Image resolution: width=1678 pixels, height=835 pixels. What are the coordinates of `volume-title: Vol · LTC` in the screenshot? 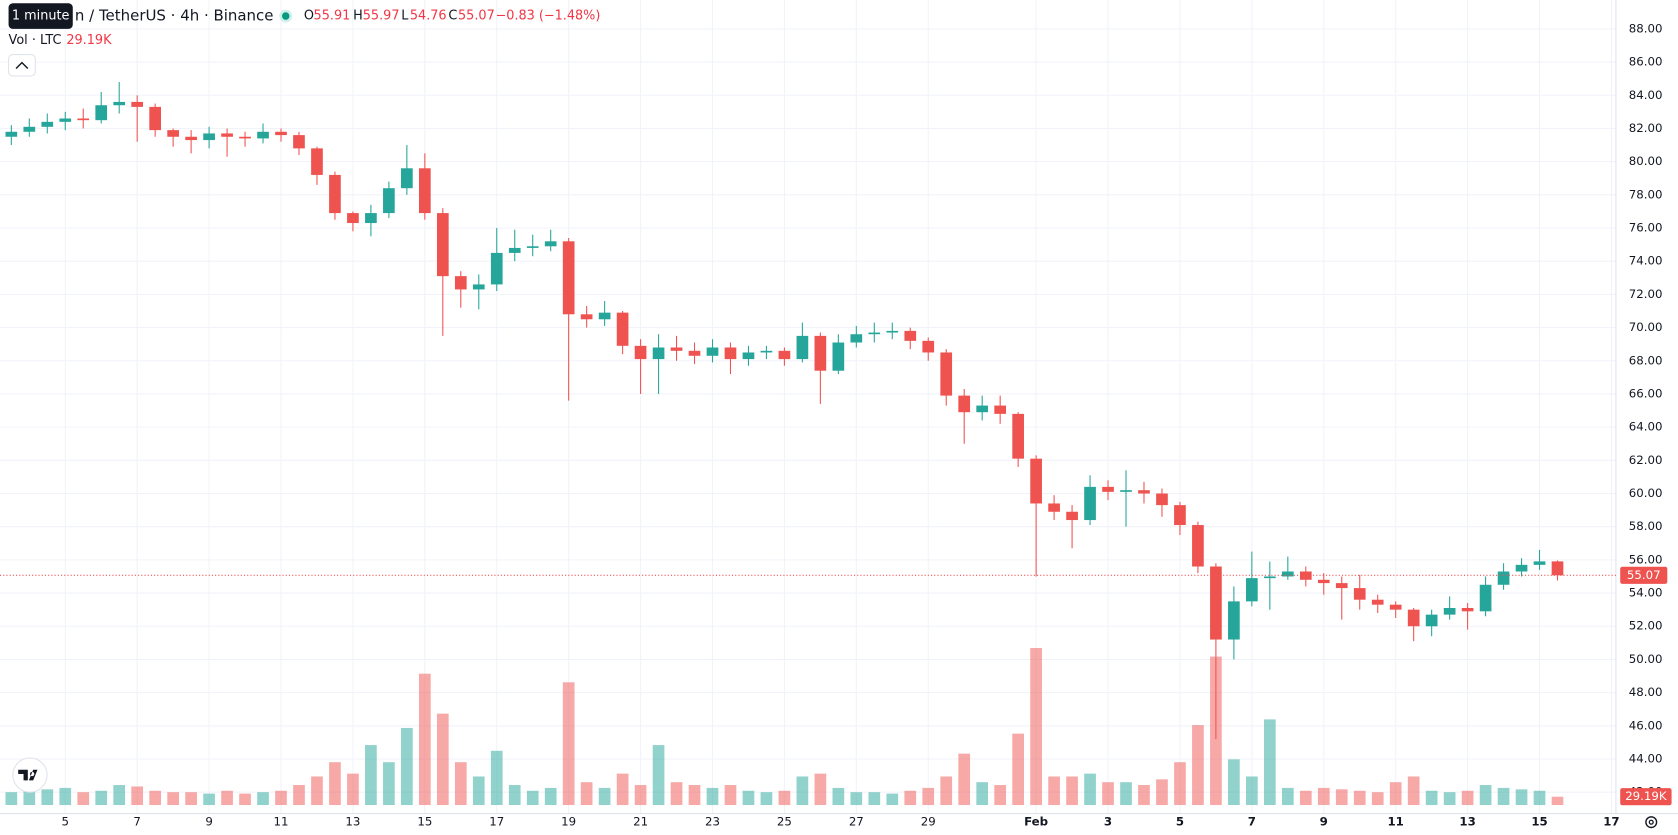 It's located at (35, 40).